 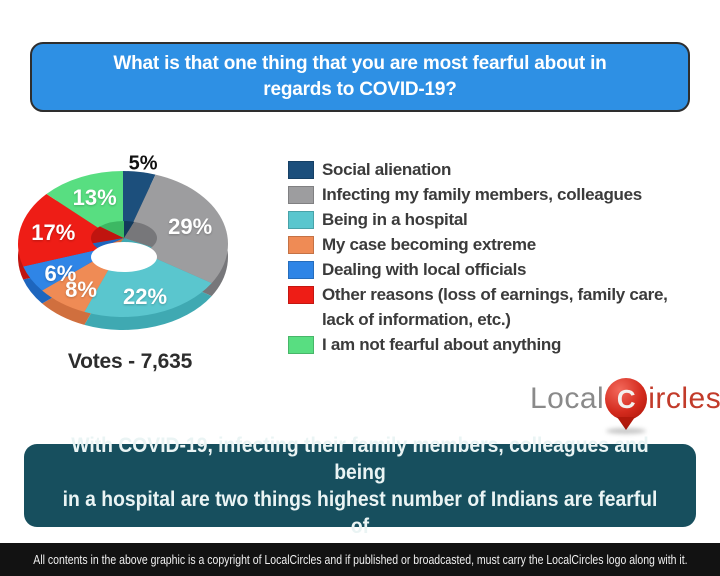 I want to click on logo-pin-letter: C, so click(x=626, y=399).